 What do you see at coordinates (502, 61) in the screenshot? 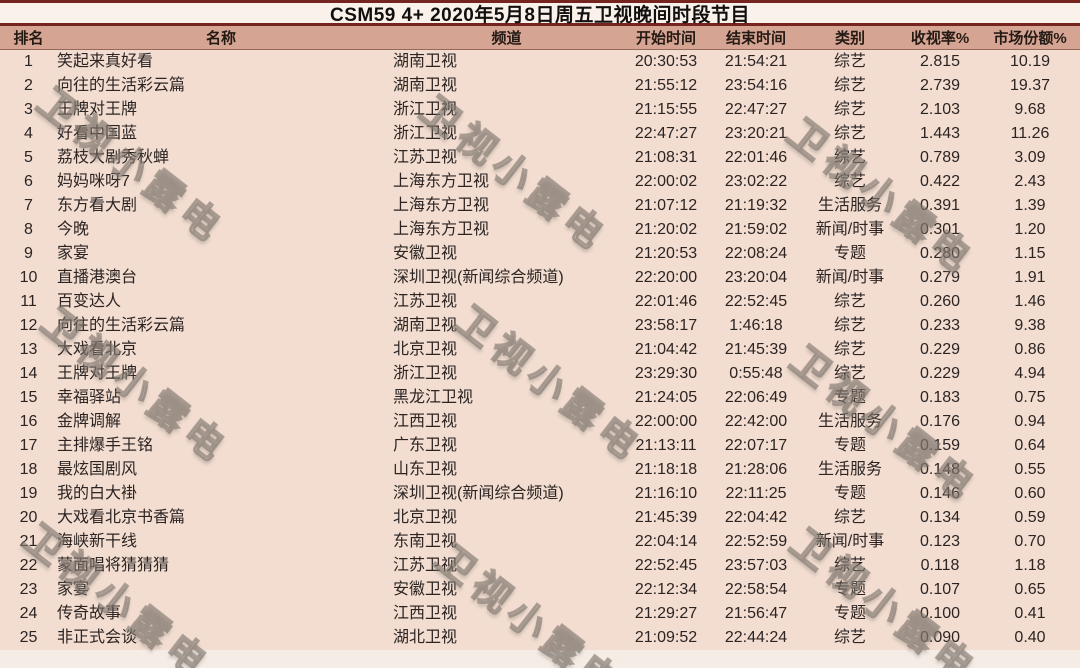
I see `cell-channel: 湖南卫视` at bounding box center [502, 61].